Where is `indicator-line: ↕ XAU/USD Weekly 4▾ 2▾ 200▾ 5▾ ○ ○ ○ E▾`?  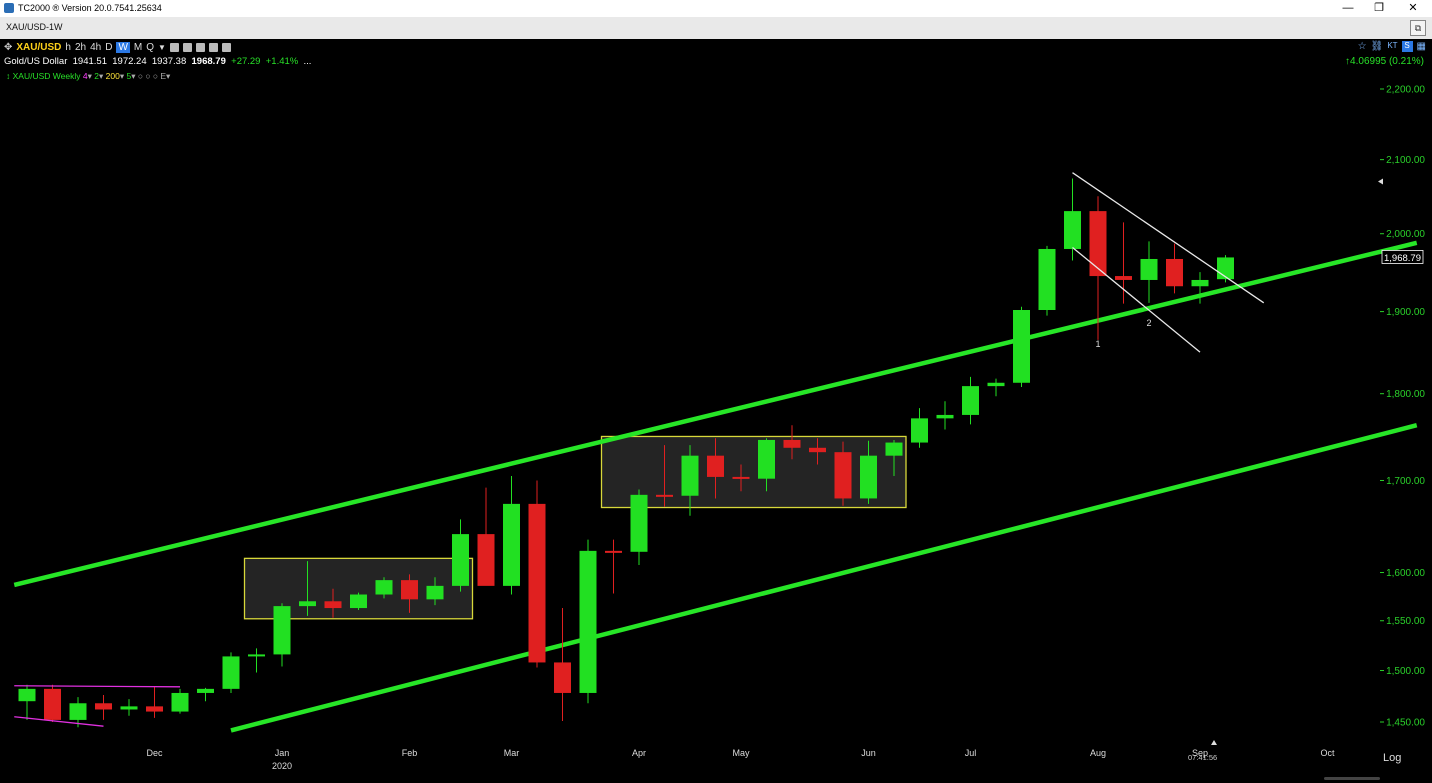 indicator-line: ↕ XAU/USD Weekly 4▾ 2▾ 200▾ 5▾ ○ ○ ○ E▾ is located at coordinates (88, 76).